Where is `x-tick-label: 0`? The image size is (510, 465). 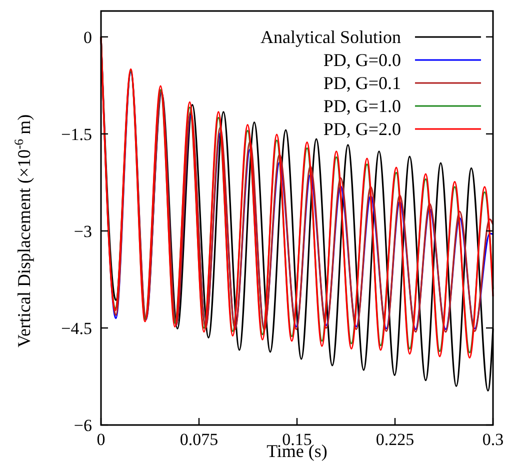
x-tick-label: 0 is located at coordinates (101, 439).